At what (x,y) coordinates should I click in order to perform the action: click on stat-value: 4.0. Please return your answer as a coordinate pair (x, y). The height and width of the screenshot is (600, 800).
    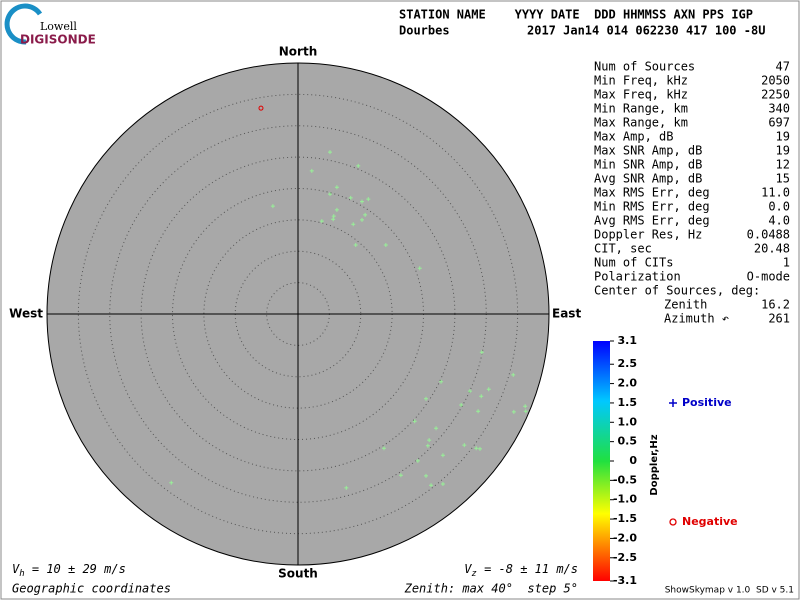
    Looking at the image, I should click on (779, 221).